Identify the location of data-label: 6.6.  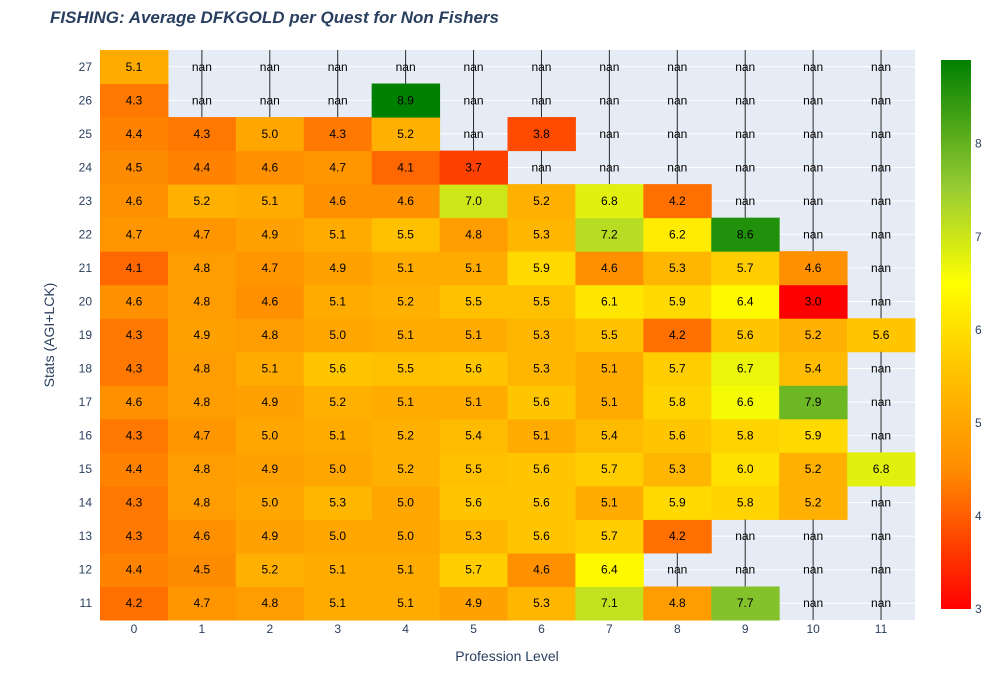
(745, 402).